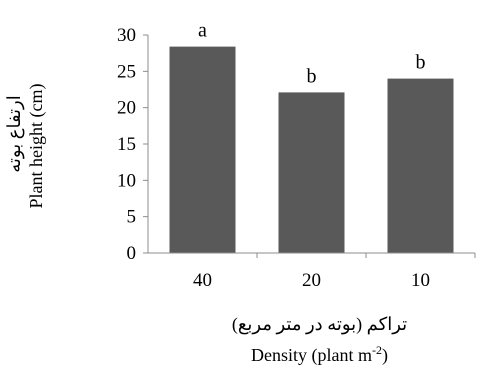  What do you see at coordinates (132, 253) in the screenshot?
I see `y-tick-label: 0` at bounding box center [132, 253].